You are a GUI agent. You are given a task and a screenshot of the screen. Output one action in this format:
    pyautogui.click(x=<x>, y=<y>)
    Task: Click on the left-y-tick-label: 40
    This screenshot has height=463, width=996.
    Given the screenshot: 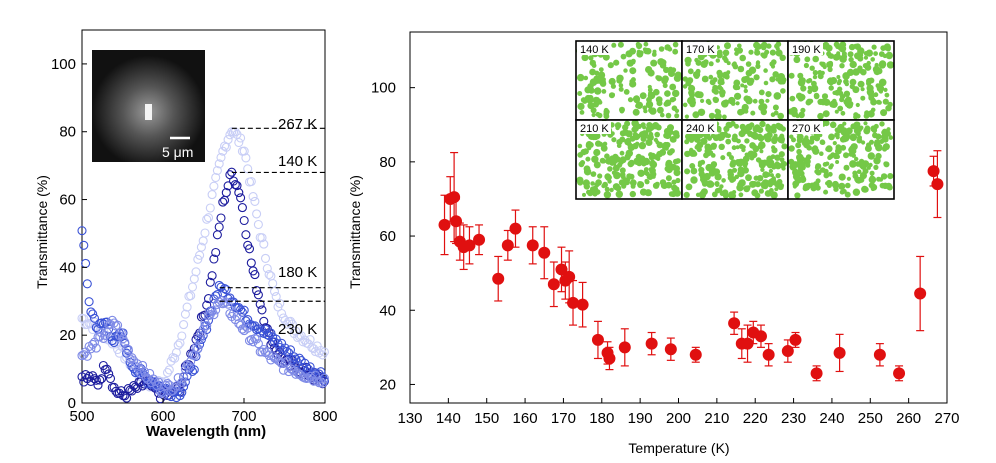 What is the action you would take?
    pyautogui.click(x=67, y=267)
    